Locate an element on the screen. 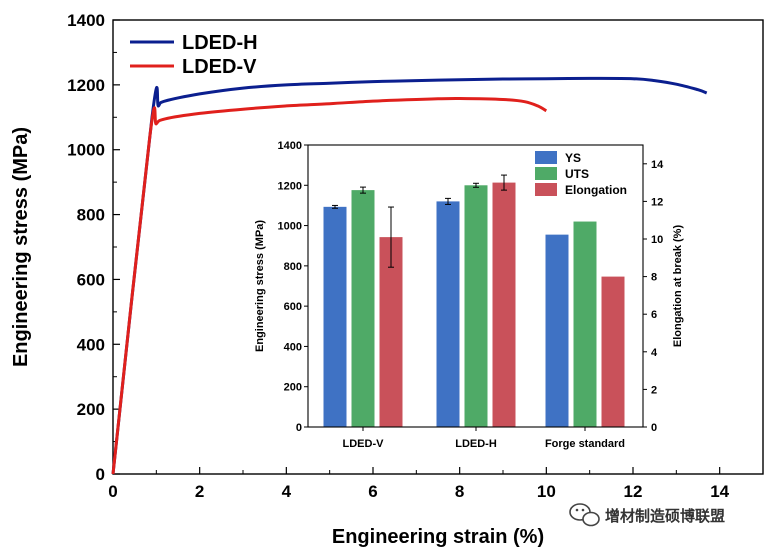 This screenshot has width=780, height=551. main-x-axis-title: Engineering strain (%) is located at coordinates (438, 537).